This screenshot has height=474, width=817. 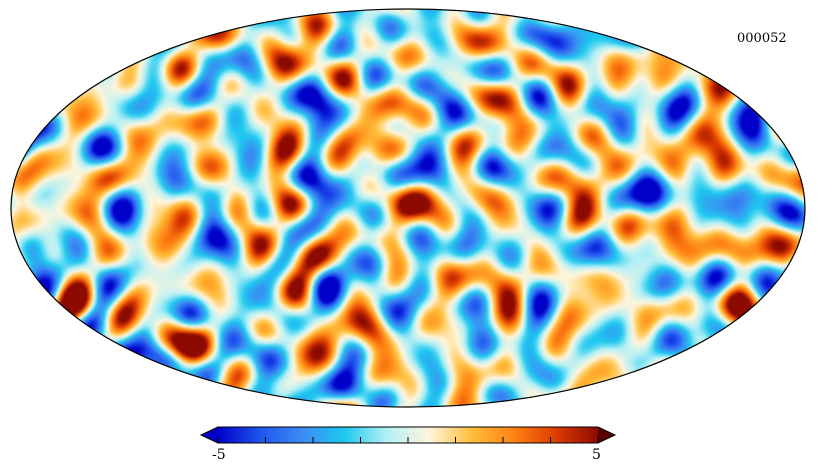 What do you see at coordinates (209, 435) in the screenshot?
I see `colorbar-under-arrow` at bounding box center [209, 435].